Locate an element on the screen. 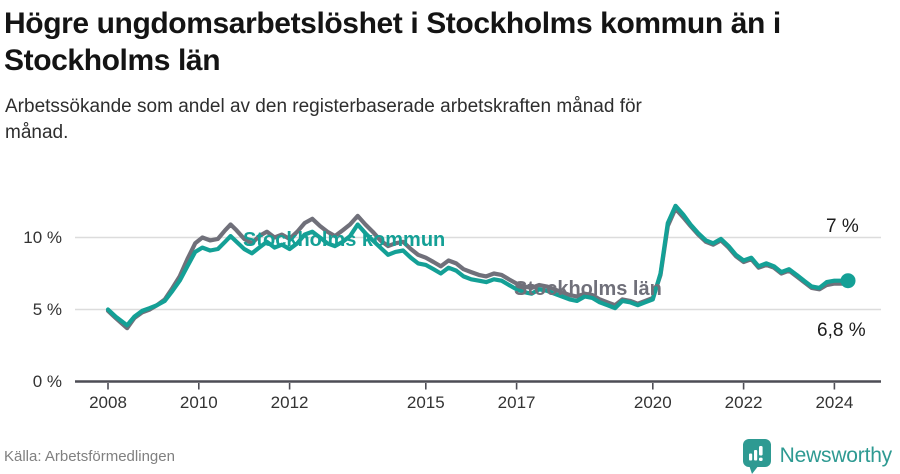 Image resolution: width=900 pixels, height=474 pixels. newsworthy-logo-icon is located at coordinates (757, 456).